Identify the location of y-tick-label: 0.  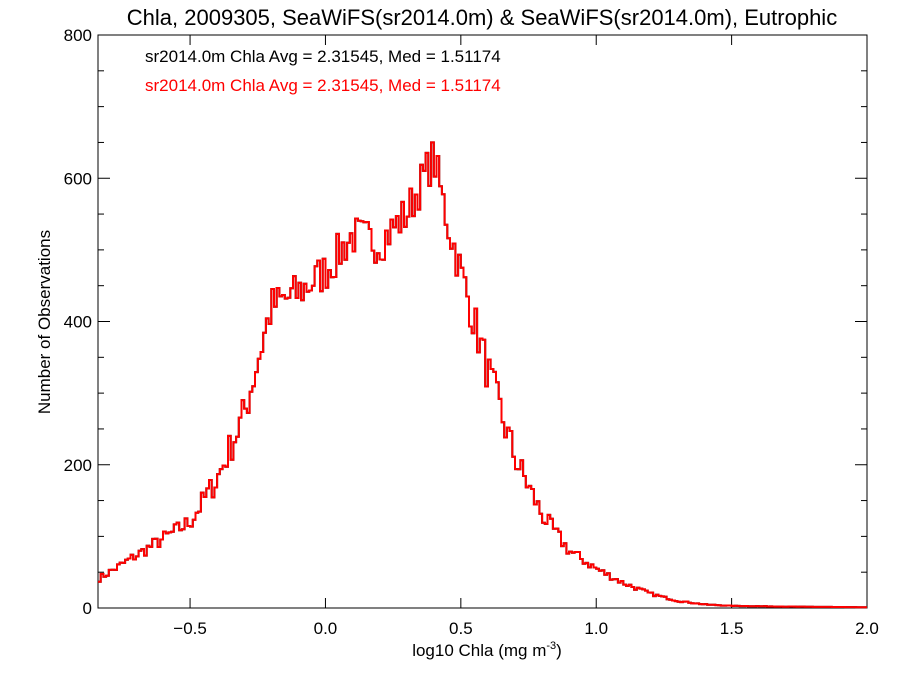
(87, 608).